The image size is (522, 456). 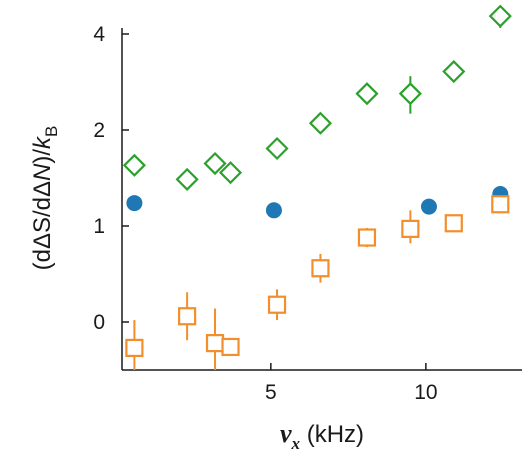 I want to click on y-axis-ticks: 01248, so click(x=111, y=178).